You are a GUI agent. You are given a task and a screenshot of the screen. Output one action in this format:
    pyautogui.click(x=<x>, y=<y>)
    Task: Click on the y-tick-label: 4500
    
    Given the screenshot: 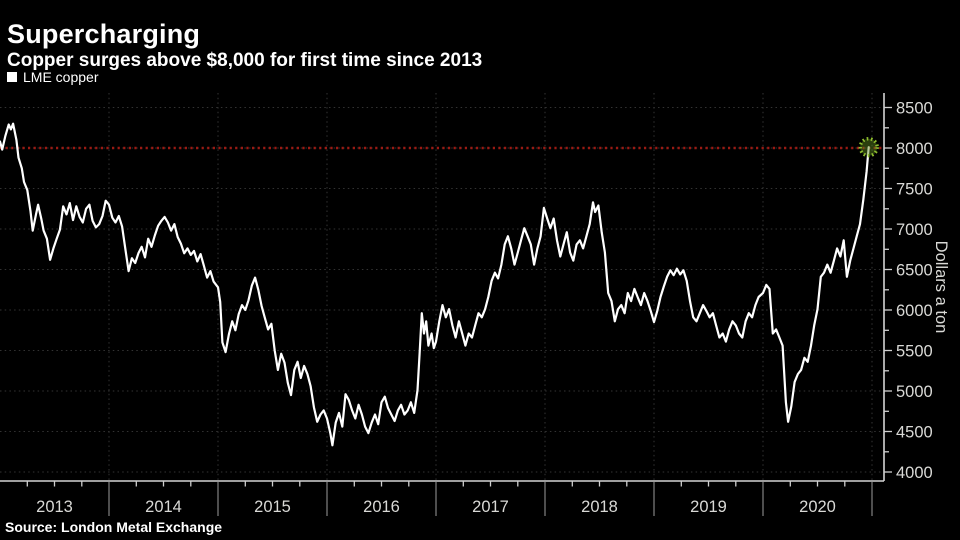 What is the action you would take?
    pyautogui.click(x=914, y=433)
    